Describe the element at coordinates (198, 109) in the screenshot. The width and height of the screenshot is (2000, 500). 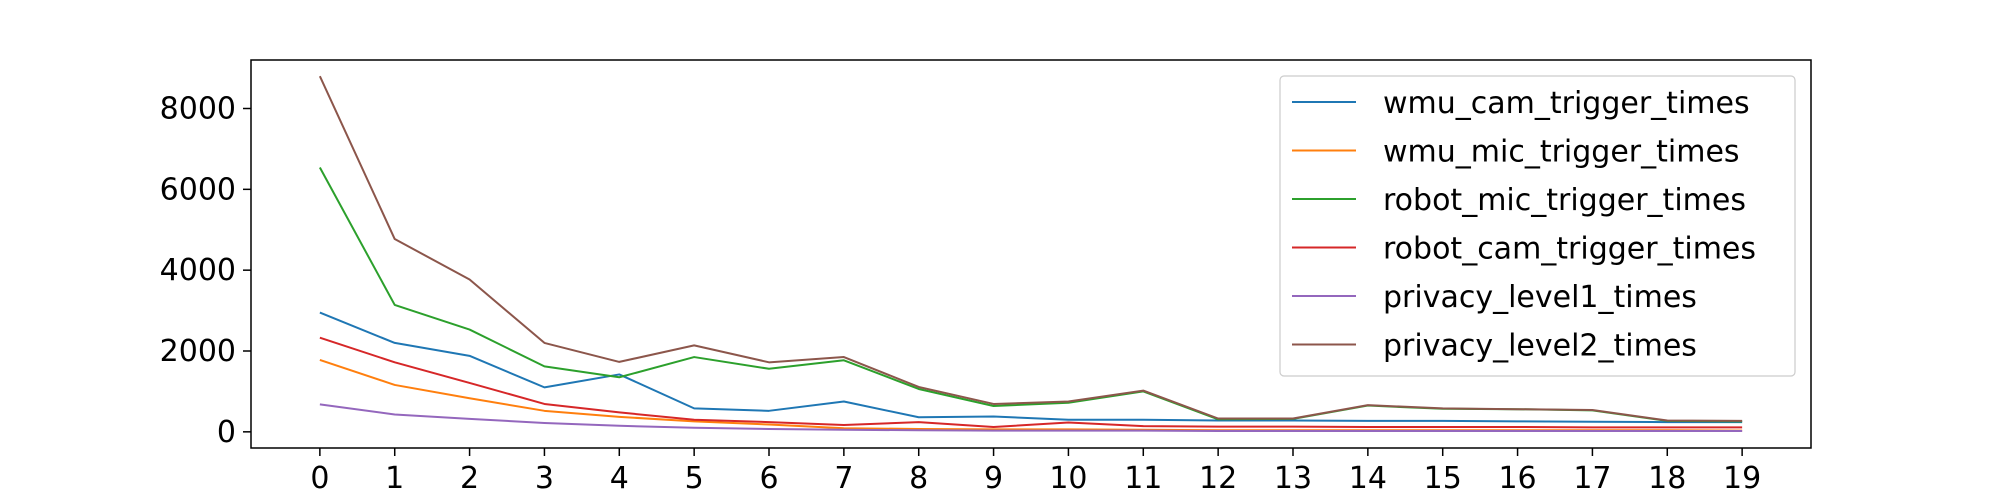
I see `y-tick-label: 8000` at that location.